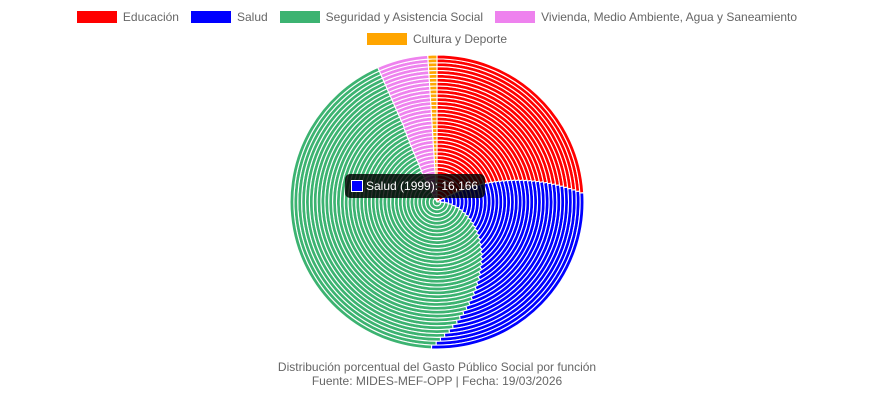 The width and height of the screenshot is (874, 400). I want to click on legend-item-educacion: Educación, so click(127, 17).